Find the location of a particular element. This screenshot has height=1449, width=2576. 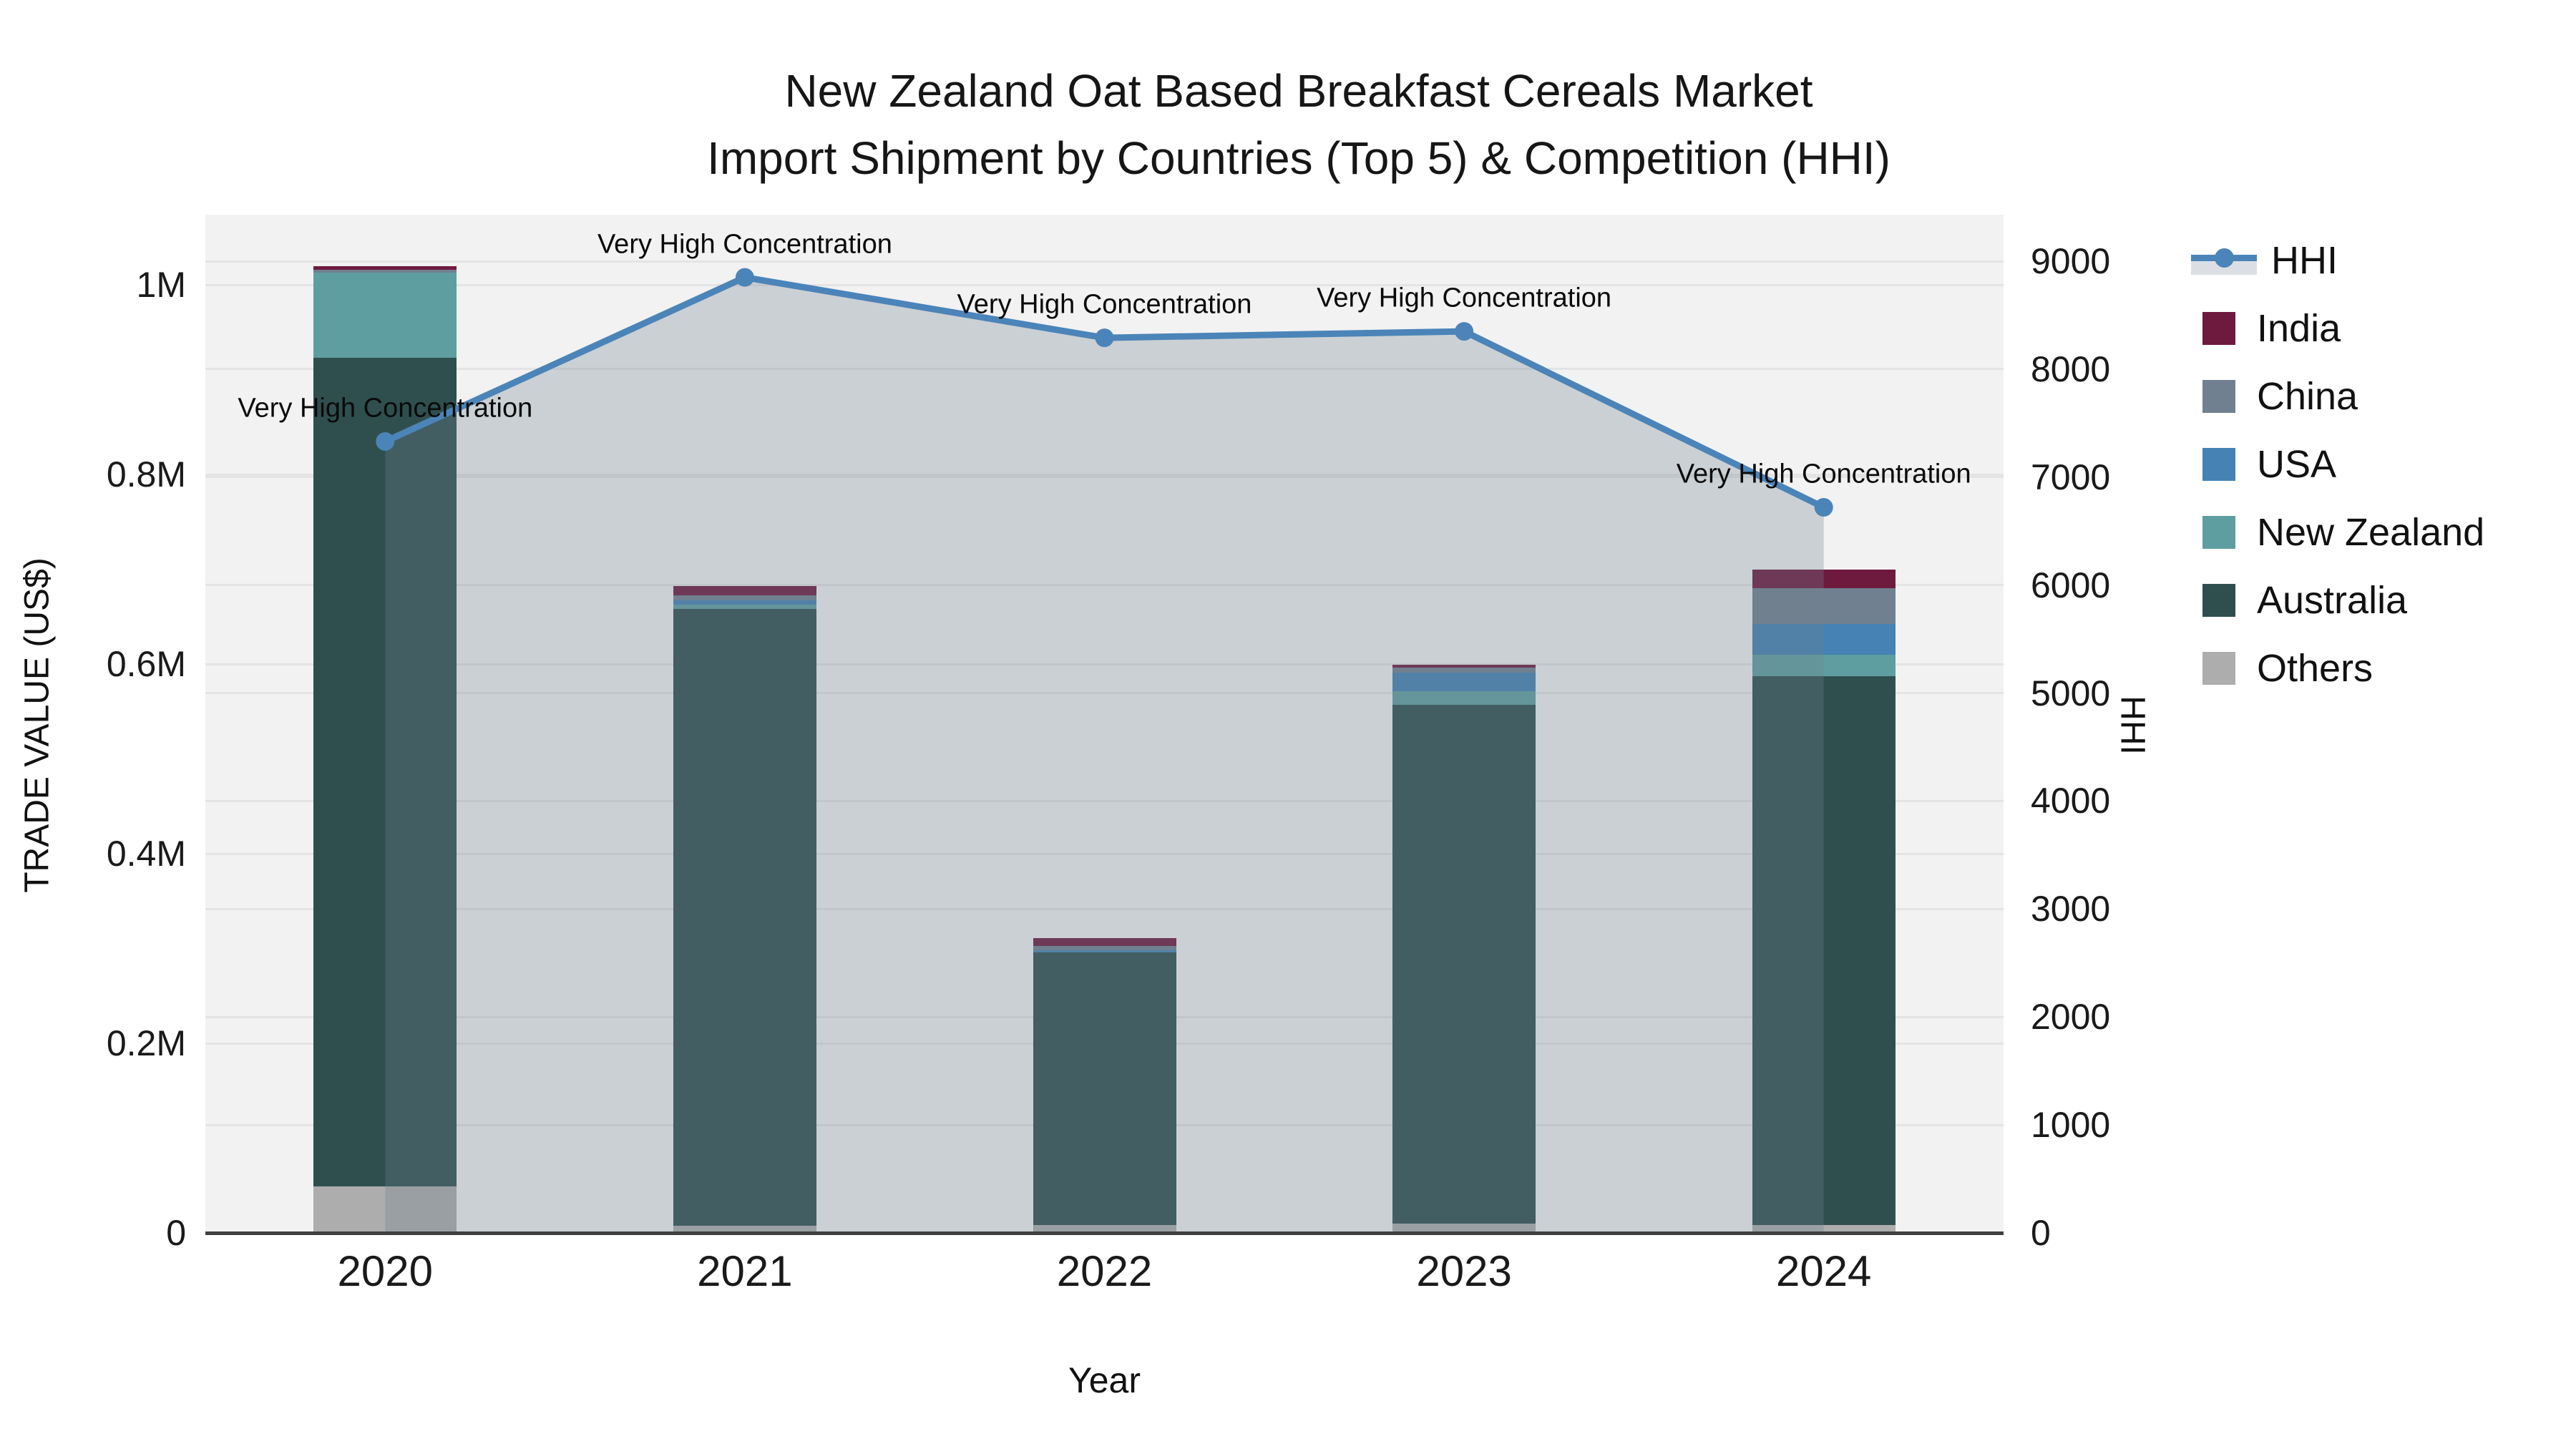

bar-segment-china-2023 is located at coordinates (1464, 670).